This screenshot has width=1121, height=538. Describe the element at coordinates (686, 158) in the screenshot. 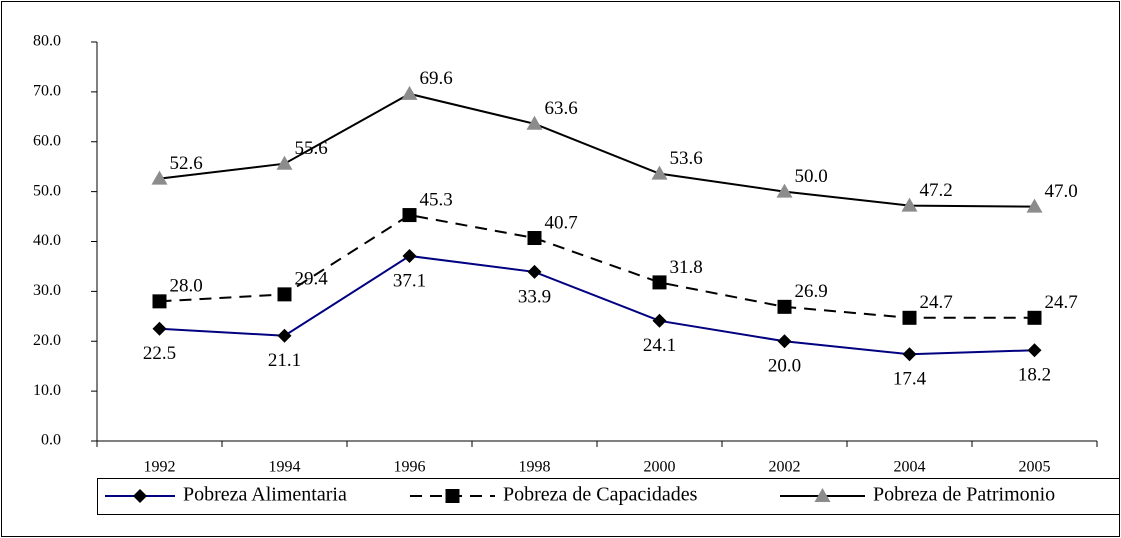

I see `data-label: 53.6` at that location.